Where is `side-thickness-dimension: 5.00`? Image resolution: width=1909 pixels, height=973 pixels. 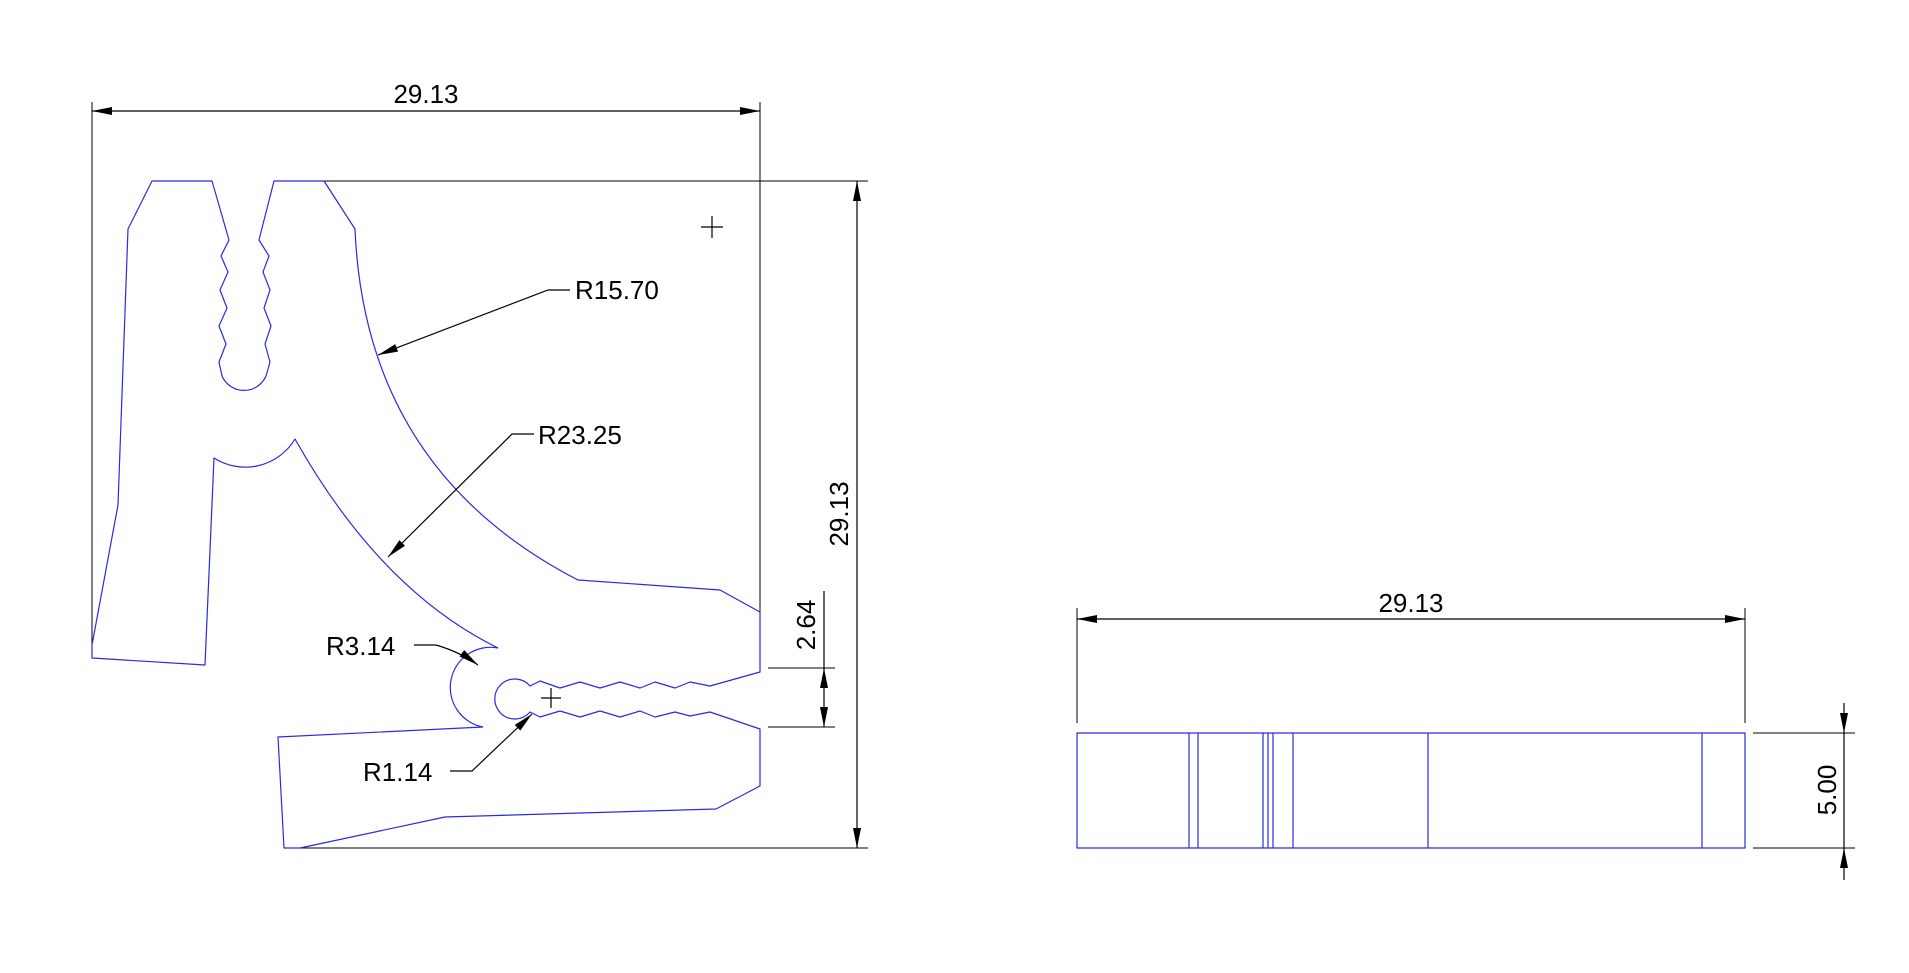 side-thickness-dimension: 5.00 is located at coordinates (1804, 791).